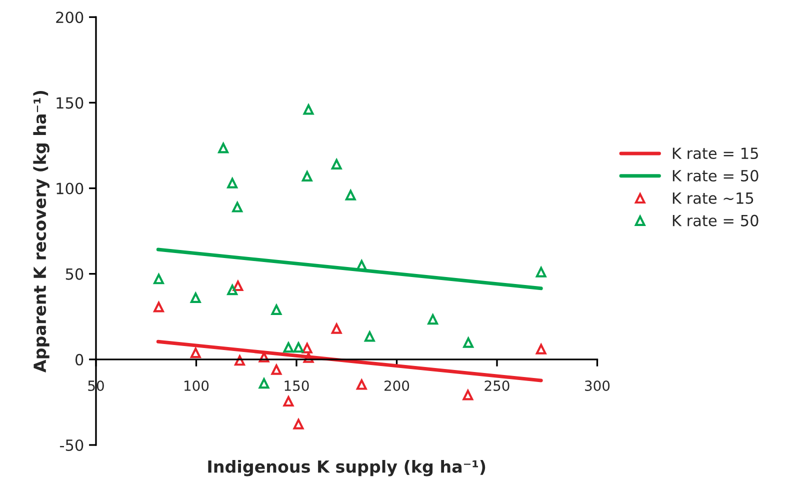 This screenshot has height=489, width=790. I want to click on y-tick-label: 150, so click(70, 103).